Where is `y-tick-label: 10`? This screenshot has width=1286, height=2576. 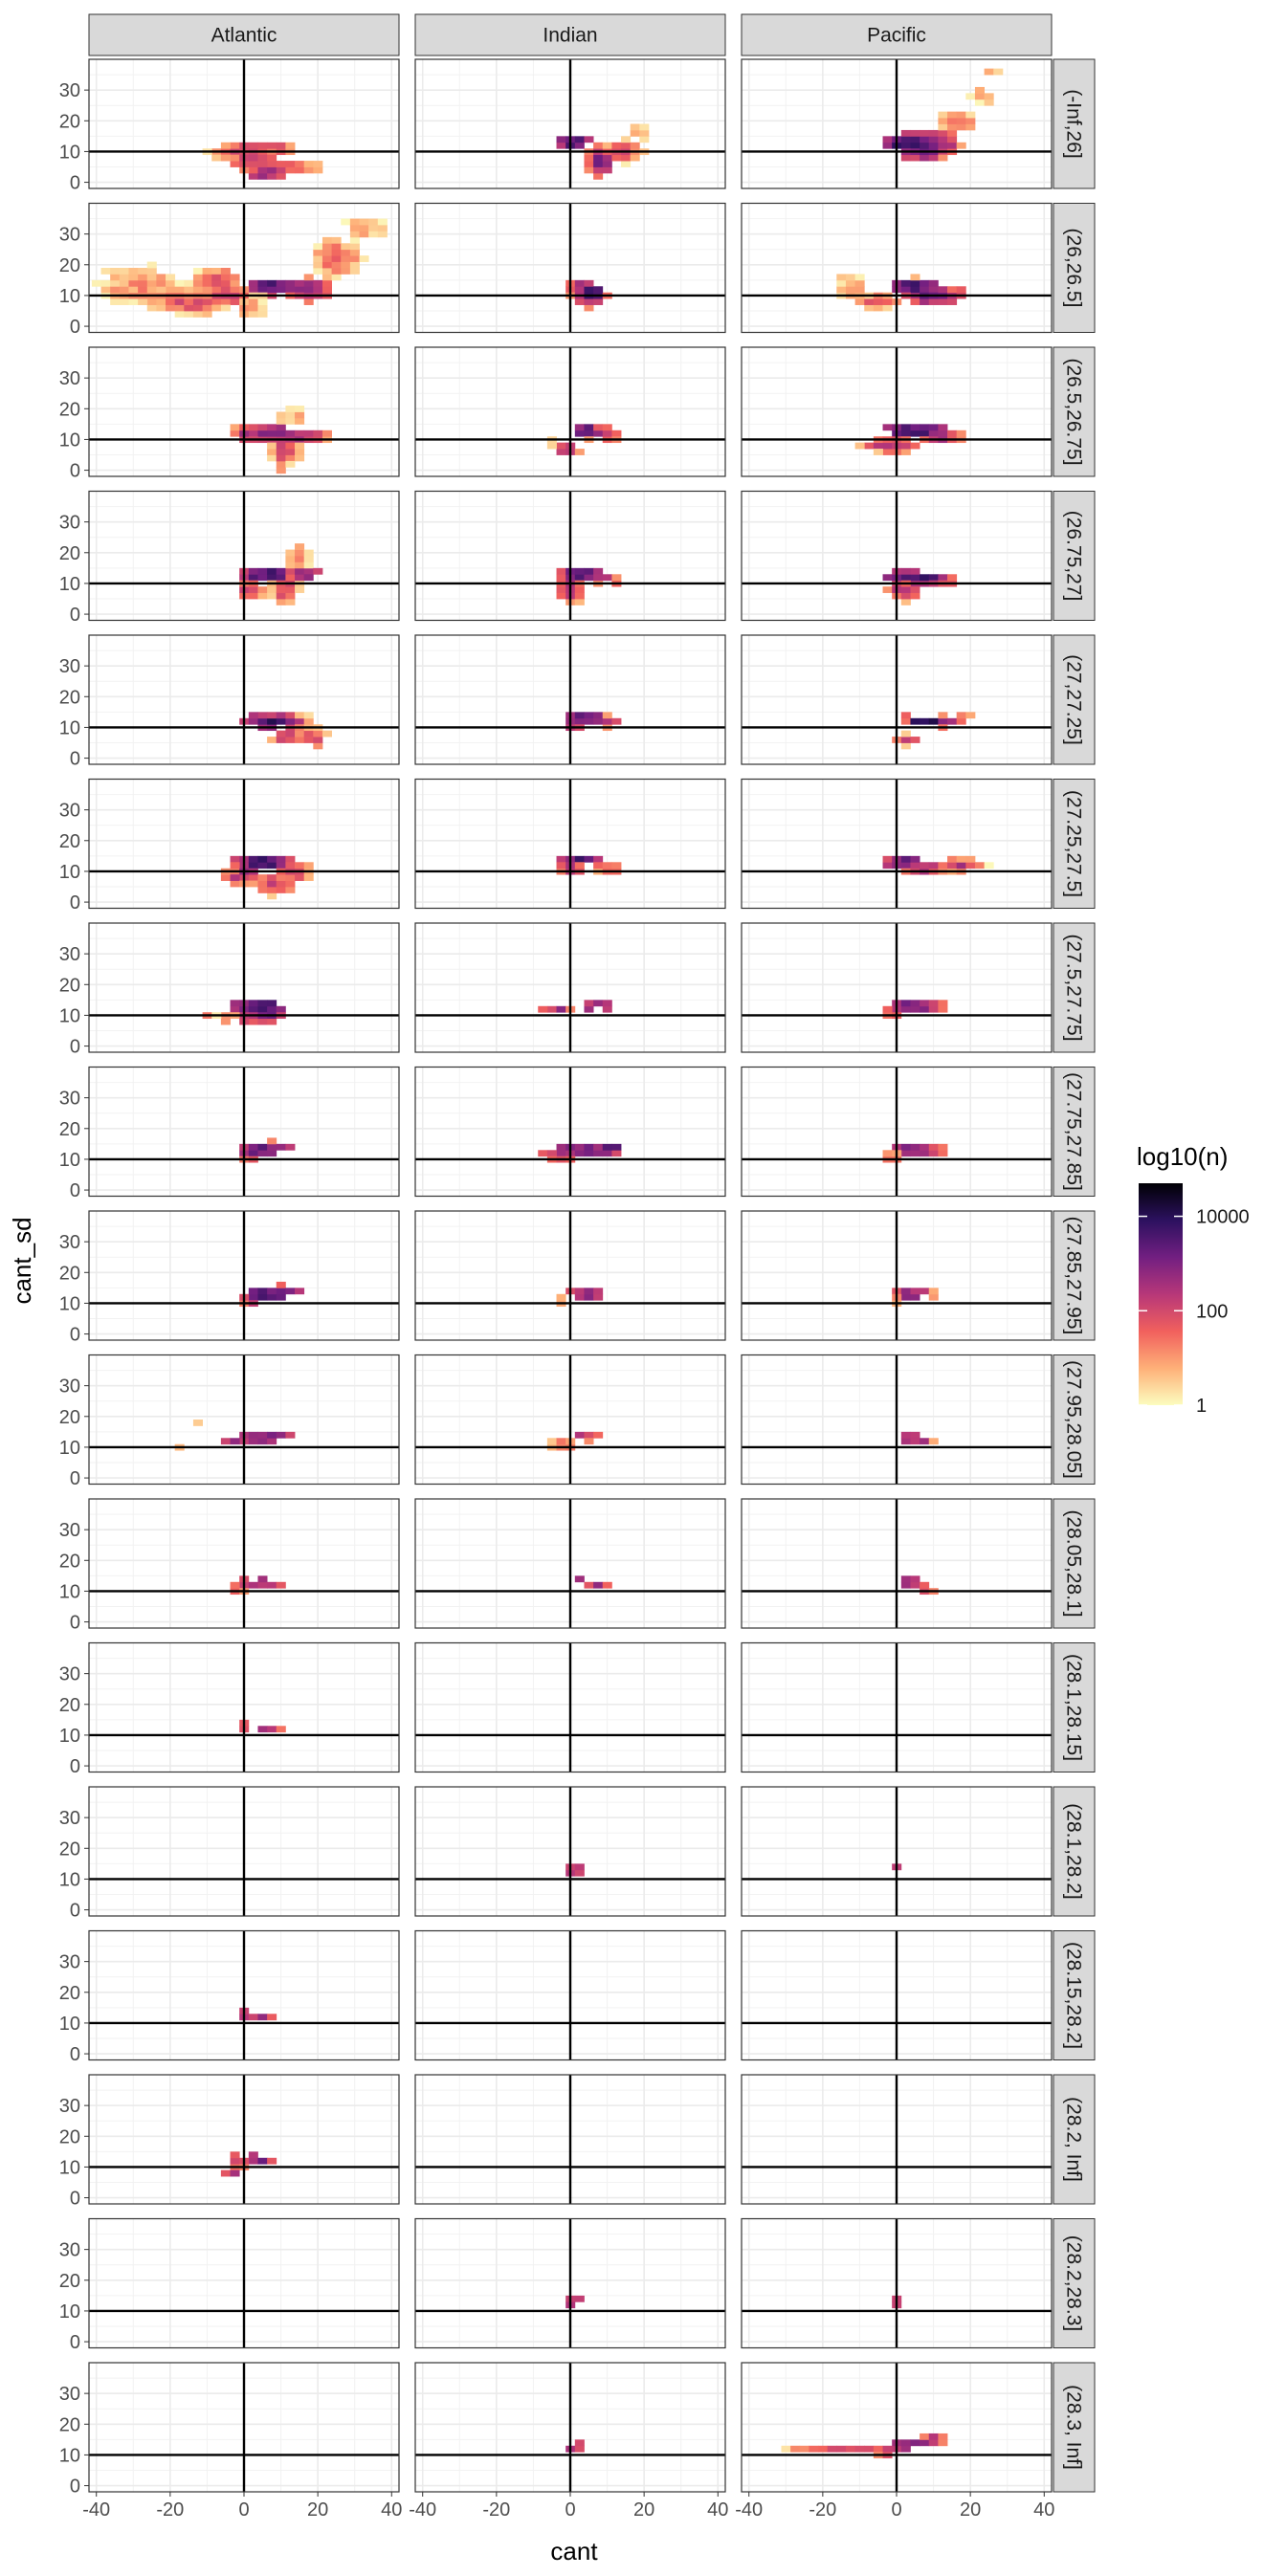 y-tick-label: 10 is located at coordinates (69, 152).